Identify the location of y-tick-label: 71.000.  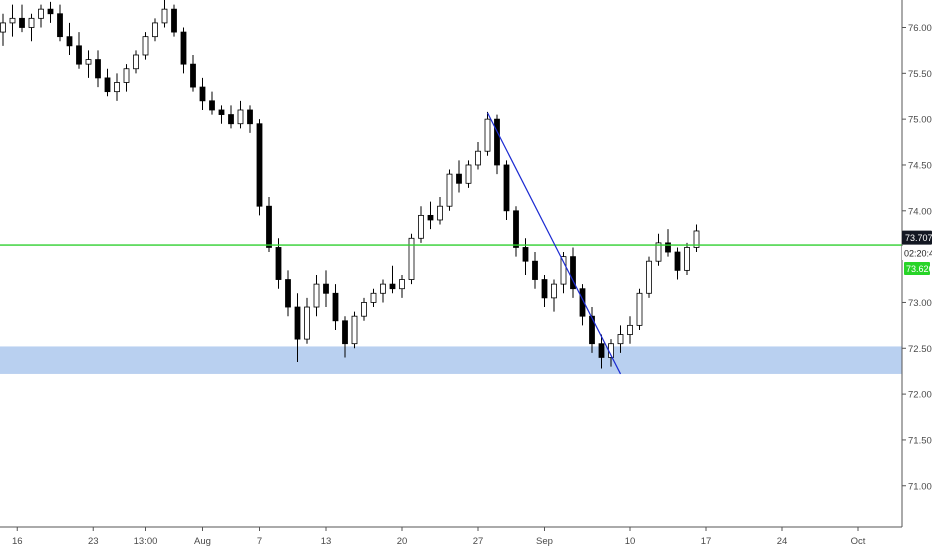
(920, 486).